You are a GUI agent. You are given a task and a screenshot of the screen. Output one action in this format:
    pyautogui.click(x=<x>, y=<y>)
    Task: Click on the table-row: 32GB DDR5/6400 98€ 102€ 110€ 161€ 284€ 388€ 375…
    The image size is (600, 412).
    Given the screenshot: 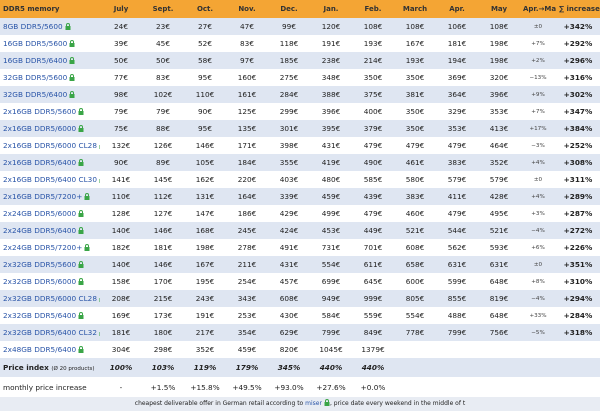 What is the action you would take?
    pyautogui.click(x=300, y=94)
    